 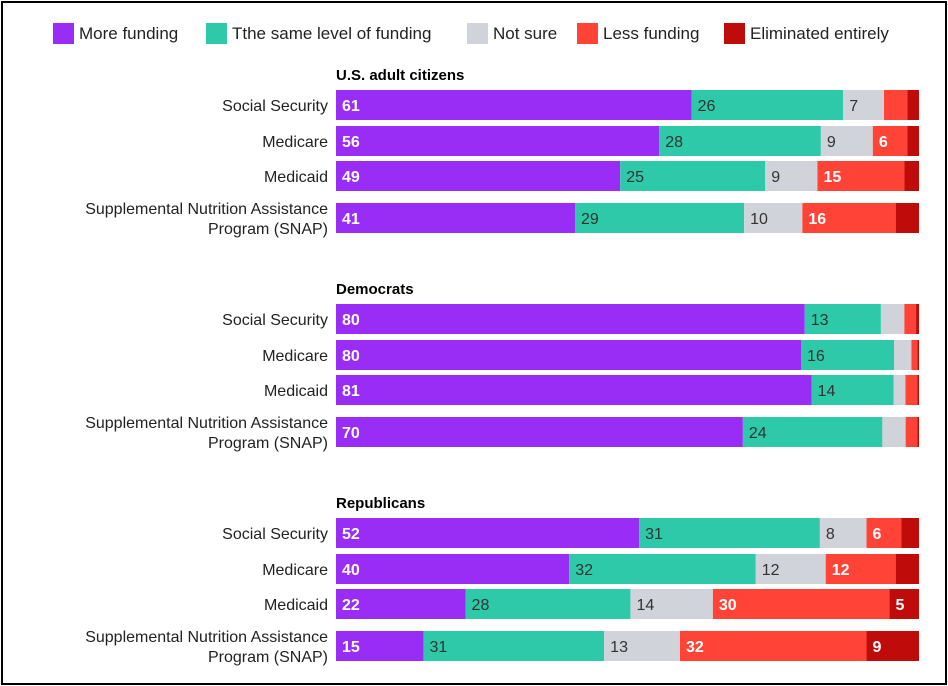 I want to click on data-label: 81, so click(x=351, y=391).